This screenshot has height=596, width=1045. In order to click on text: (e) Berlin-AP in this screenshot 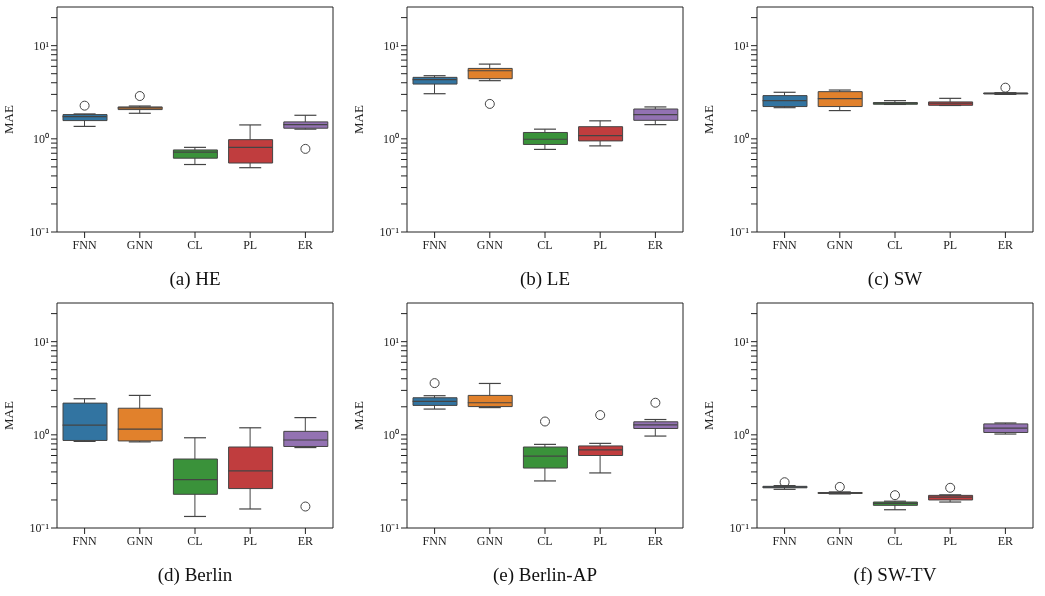, I will do `click(545, 575)`.